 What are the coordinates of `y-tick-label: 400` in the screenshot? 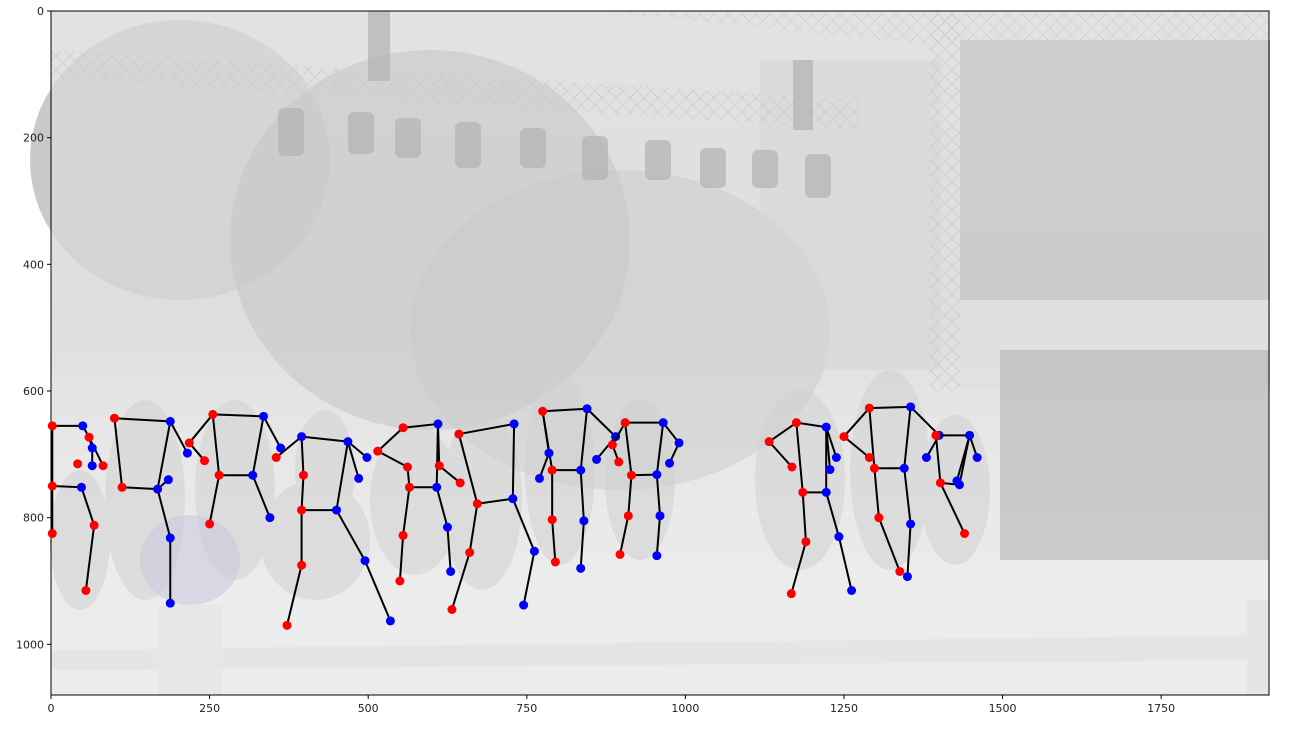 It's located at (33, 264).